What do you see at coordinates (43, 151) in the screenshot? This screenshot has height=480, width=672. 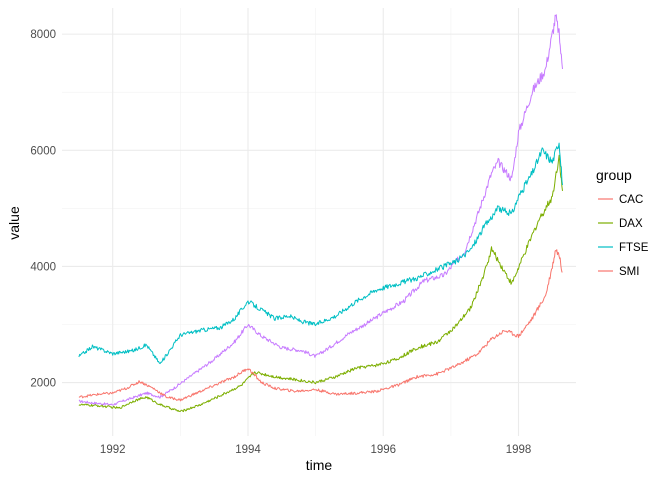 I see `y-tick-label: 6000` at bounding box center [43, 151].